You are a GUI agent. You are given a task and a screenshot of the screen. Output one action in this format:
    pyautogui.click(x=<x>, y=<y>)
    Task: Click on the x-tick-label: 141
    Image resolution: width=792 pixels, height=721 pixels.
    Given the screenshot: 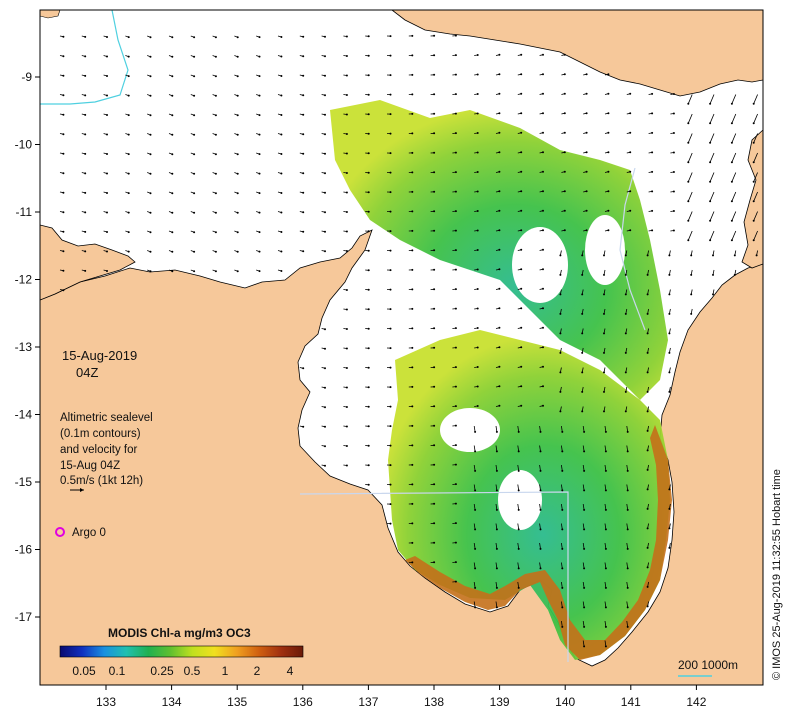 What is the action you would take?
    pyautogui.click(x=631, y=702)
    